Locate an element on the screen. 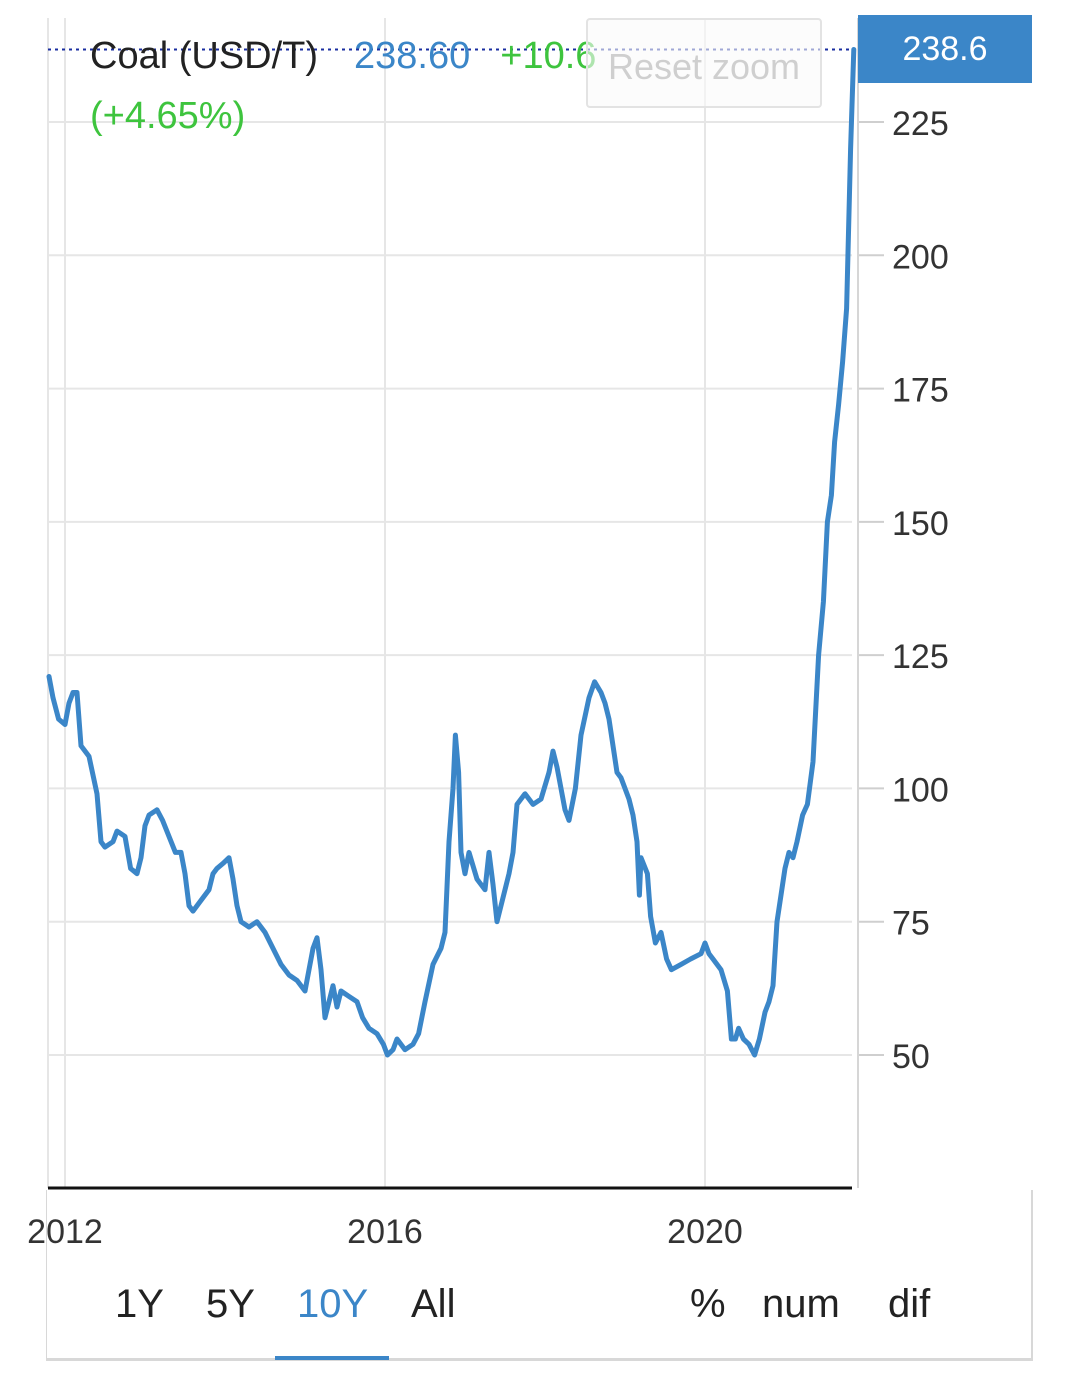 The height and width of the screenshot is (1385, 1080). range-10y-button: 10Y is located at coordinates (333, 1304).